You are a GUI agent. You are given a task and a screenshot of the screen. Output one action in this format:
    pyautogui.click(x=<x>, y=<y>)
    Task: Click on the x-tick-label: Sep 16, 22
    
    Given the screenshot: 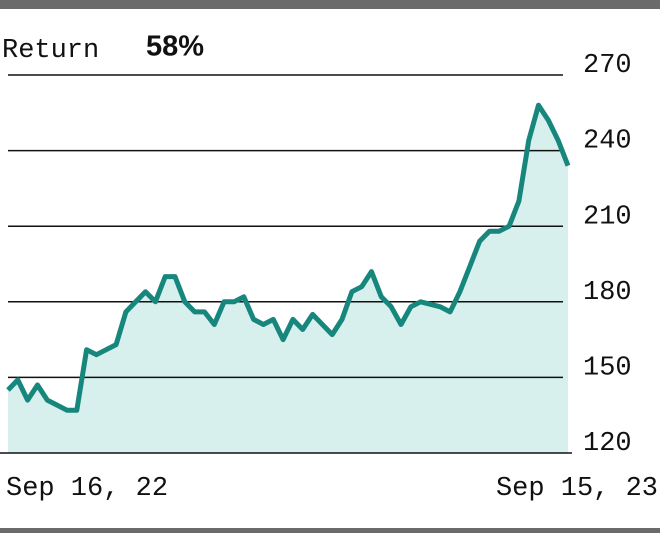 What is the action you would take?
    pyautogui.click(x=87, y=489)
    